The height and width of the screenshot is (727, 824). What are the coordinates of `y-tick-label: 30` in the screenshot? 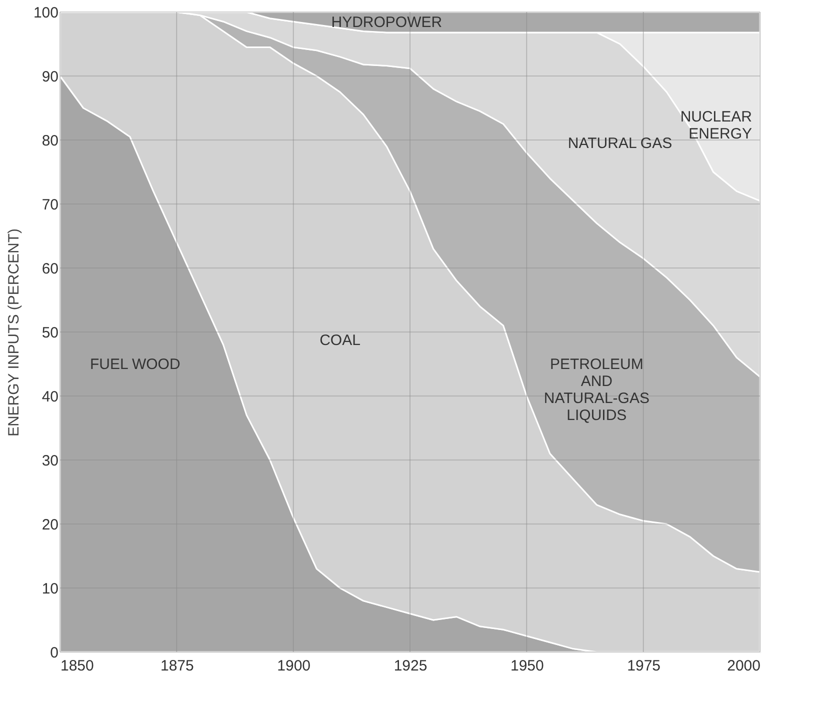 It's located at (50, 461).